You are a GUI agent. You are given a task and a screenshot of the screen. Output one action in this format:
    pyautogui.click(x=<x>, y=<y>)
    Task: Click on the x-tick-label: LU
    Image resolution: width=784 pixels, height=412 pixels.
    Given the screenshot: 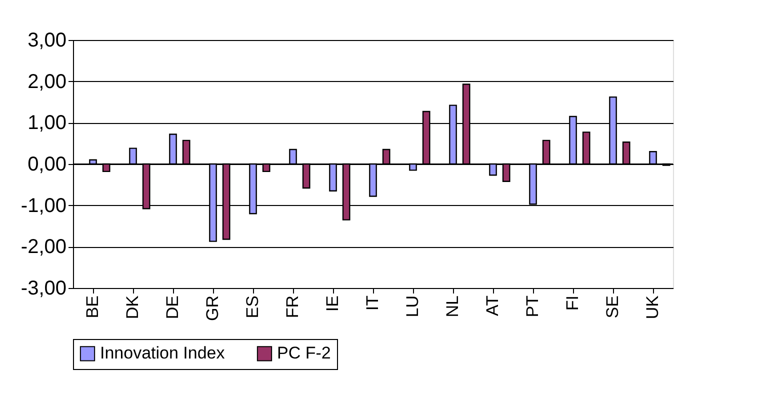 What is the action you would take?
    pyautogui.click(x=412, y=307)
    